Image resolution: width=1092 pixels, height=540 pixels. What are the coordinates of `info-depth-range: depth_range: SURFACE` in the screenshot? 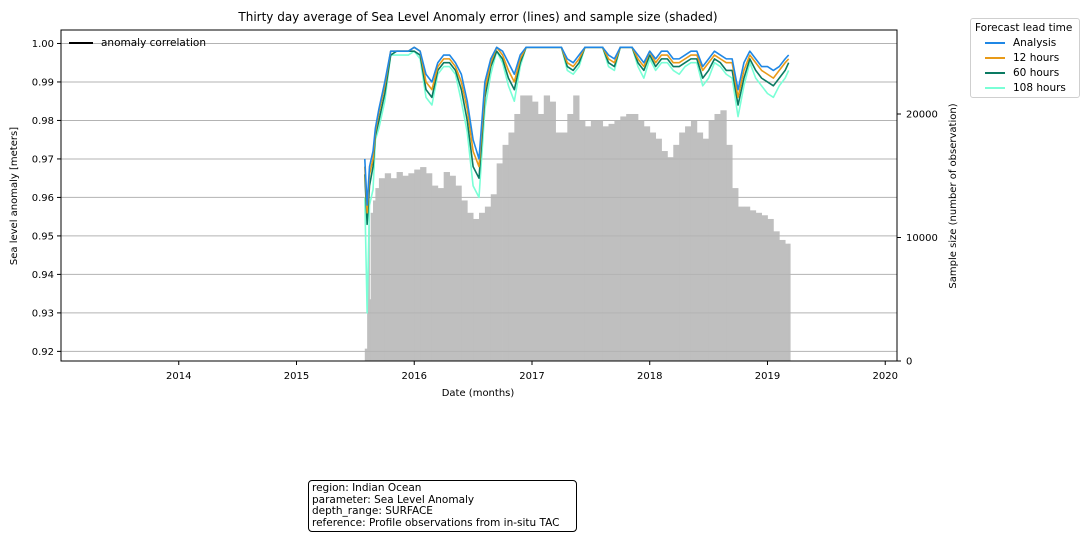 It's located at (372, 511).